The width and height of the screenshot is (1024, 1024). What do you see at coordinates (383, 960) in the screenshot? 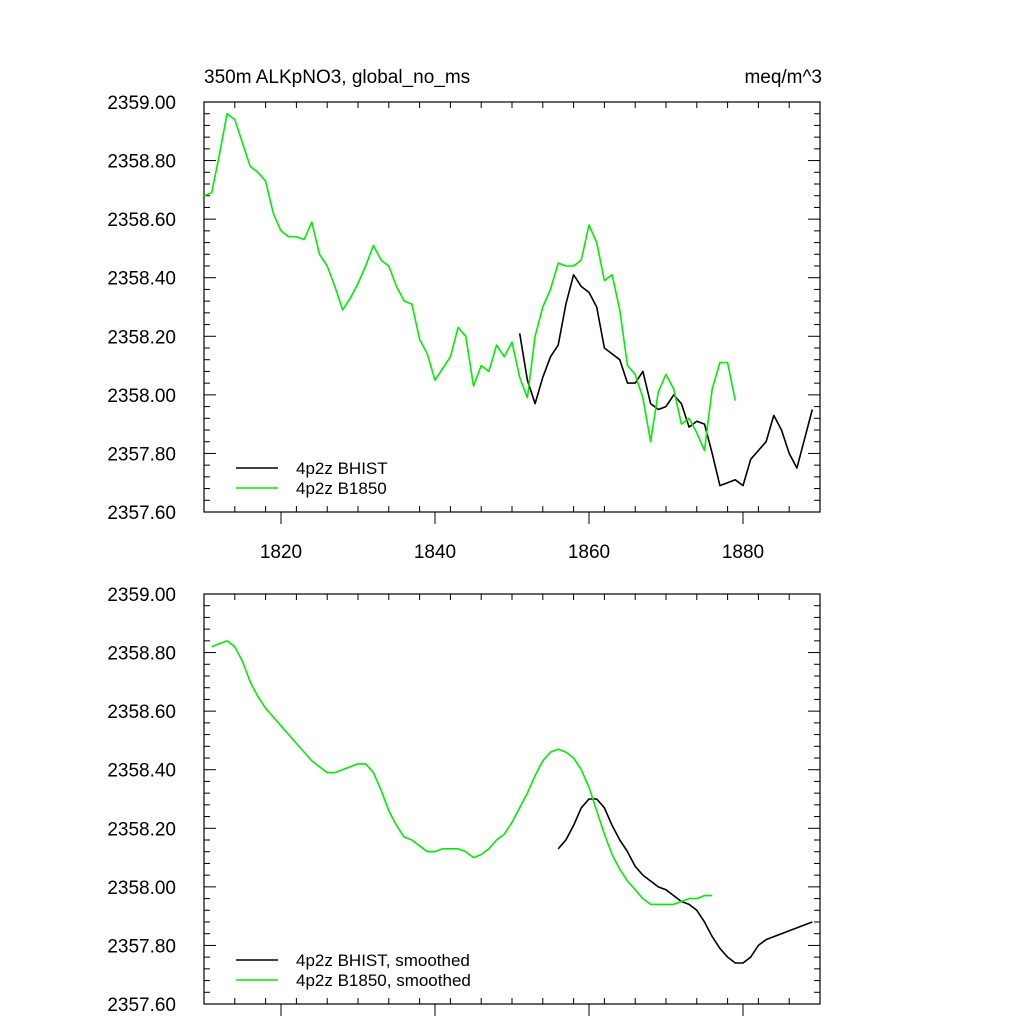
I see `bottom-legend-label: 4p2z BHIST, smoothed` at bounding box center [383, 960].